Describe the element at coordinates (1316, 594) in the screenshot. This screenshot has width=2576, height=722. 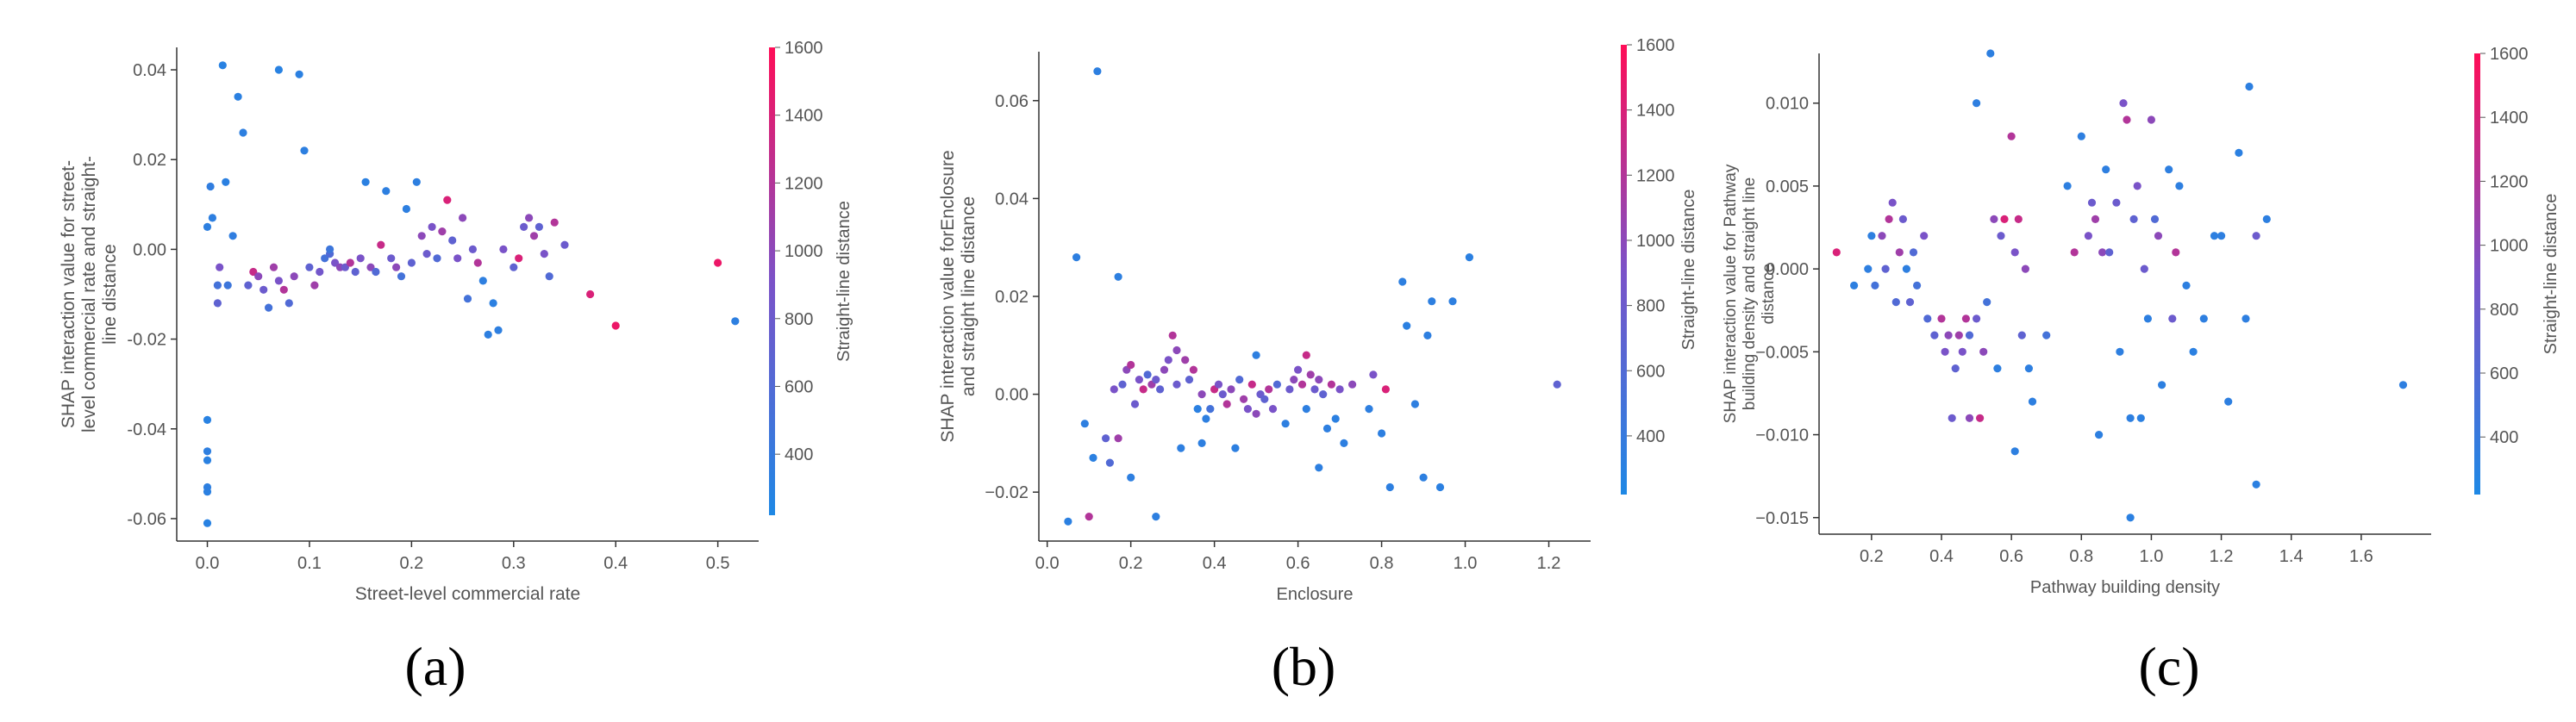
I see `x-axis-label: Enclosure` at that location.